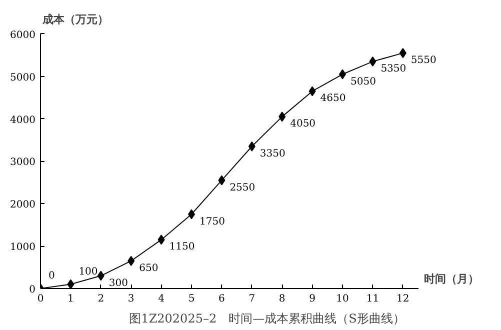  What do you see at coordinates (75, 19) in the screenshot?
I see `y-axis-title: 成本（万元）` at bounding box center [75, 19].